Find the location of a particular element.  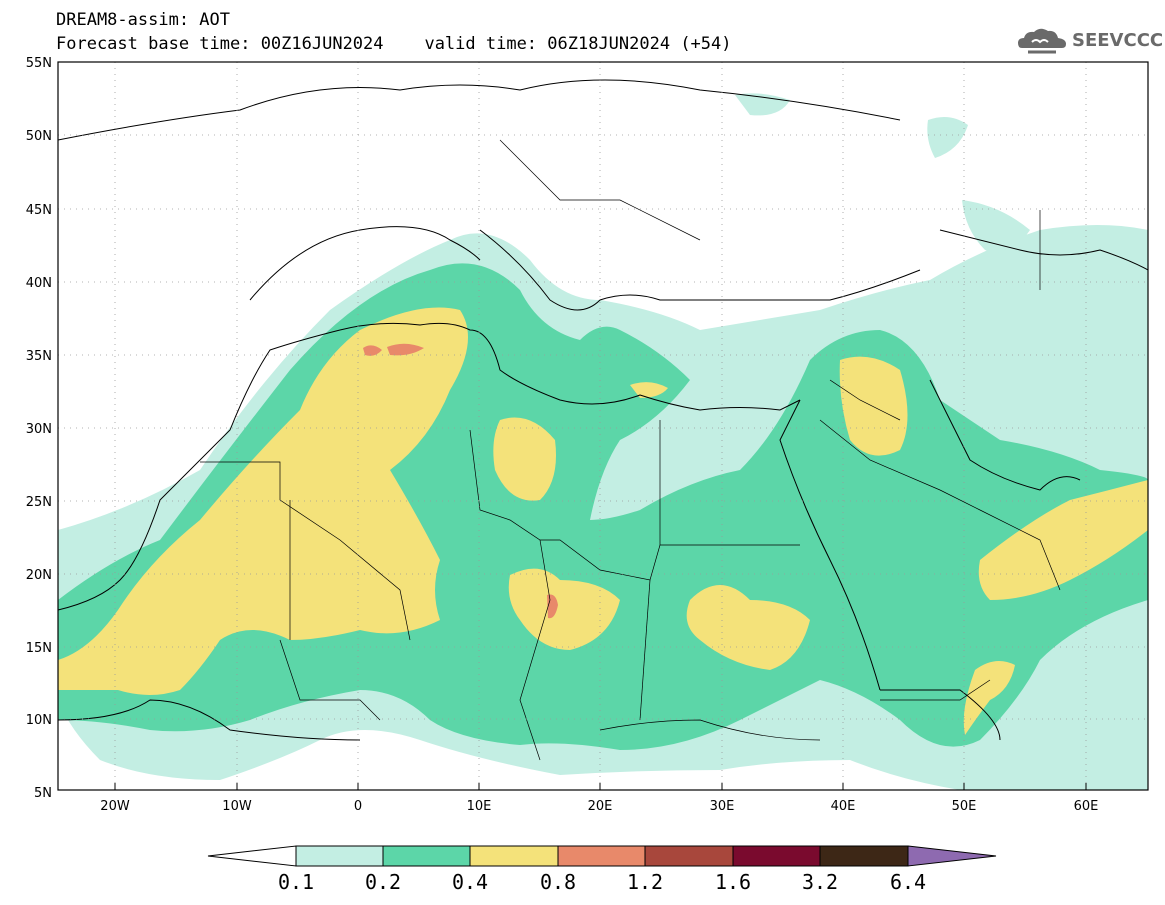

lon-label: 30E is located at coordinates (722, 806).